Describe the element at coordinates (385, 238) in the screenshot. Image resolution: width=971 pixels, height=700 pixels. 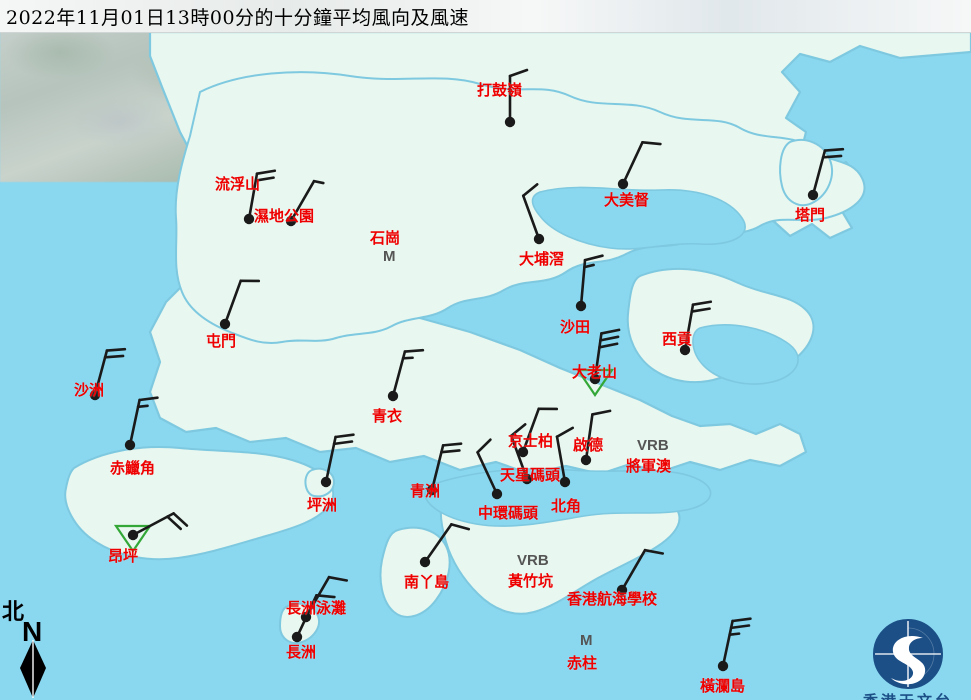
I see `station-label-3: 石崗` at that location.